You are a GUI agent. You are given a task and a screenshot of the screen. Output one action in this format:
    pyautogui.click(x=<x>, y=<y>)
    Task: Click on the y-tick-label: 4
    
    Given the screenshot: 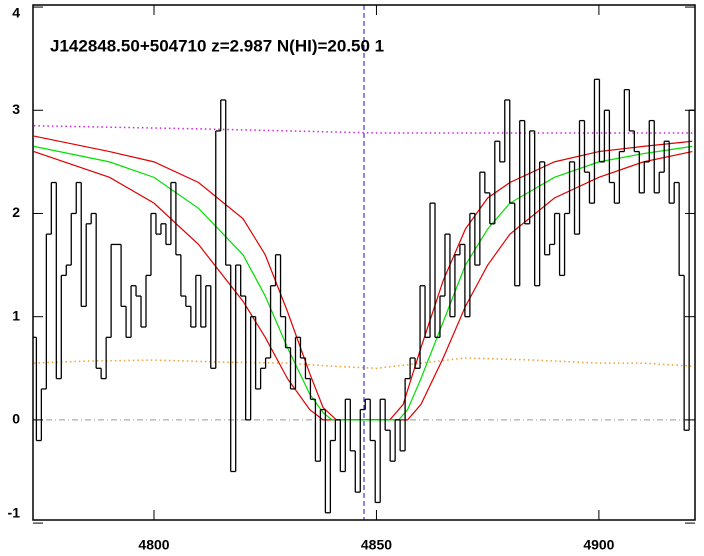 What is the action you would take?
    pyautogui.click(x=16, y=13)
    